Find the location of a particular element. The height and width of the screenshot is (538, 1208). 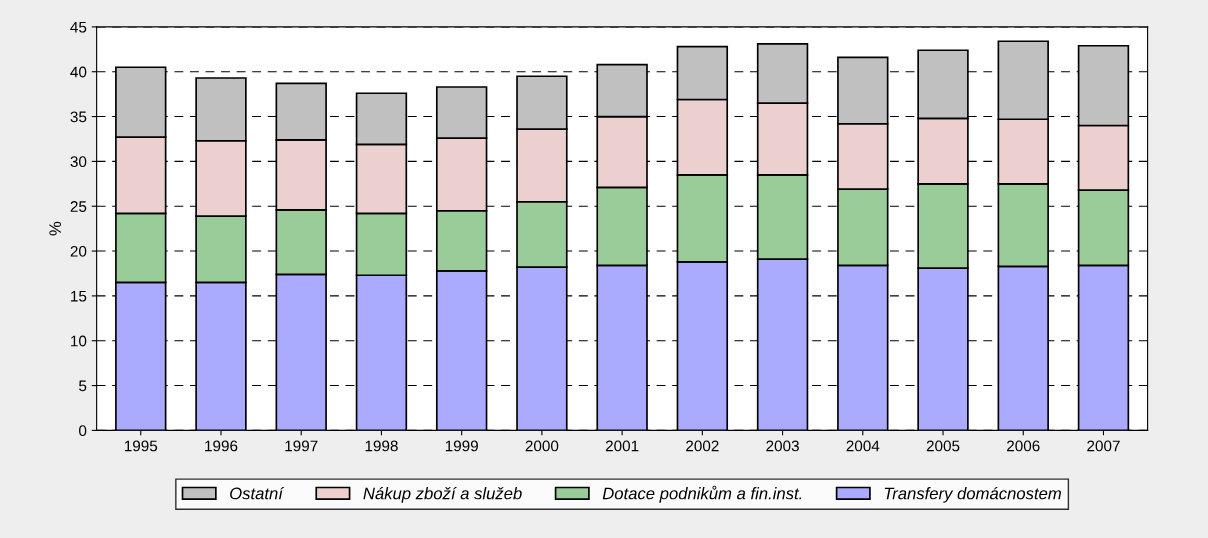

x-tick-label: 1998 is located at coordinates (381, 446).